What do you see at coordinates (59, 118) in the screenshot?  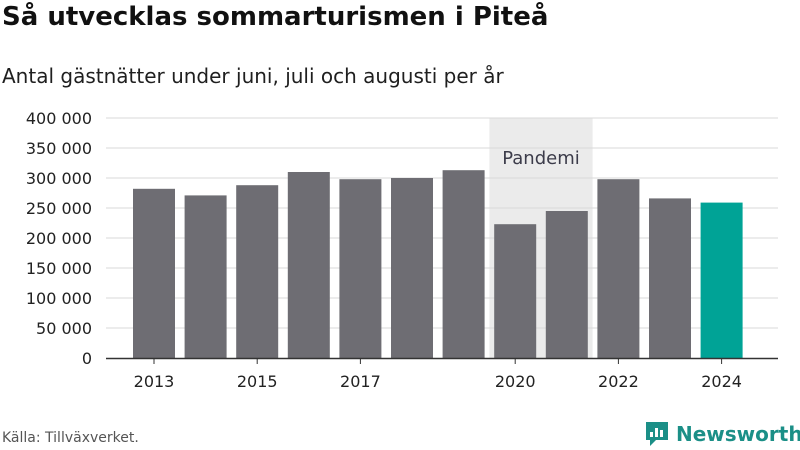 I see `y-tick-label: 400 000` at bounding box center [59, 118].